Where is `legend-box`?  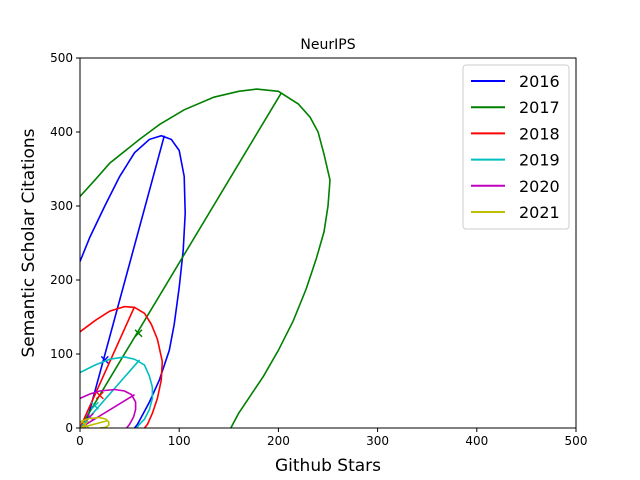 legend-box is located at coordinates (516, 147).